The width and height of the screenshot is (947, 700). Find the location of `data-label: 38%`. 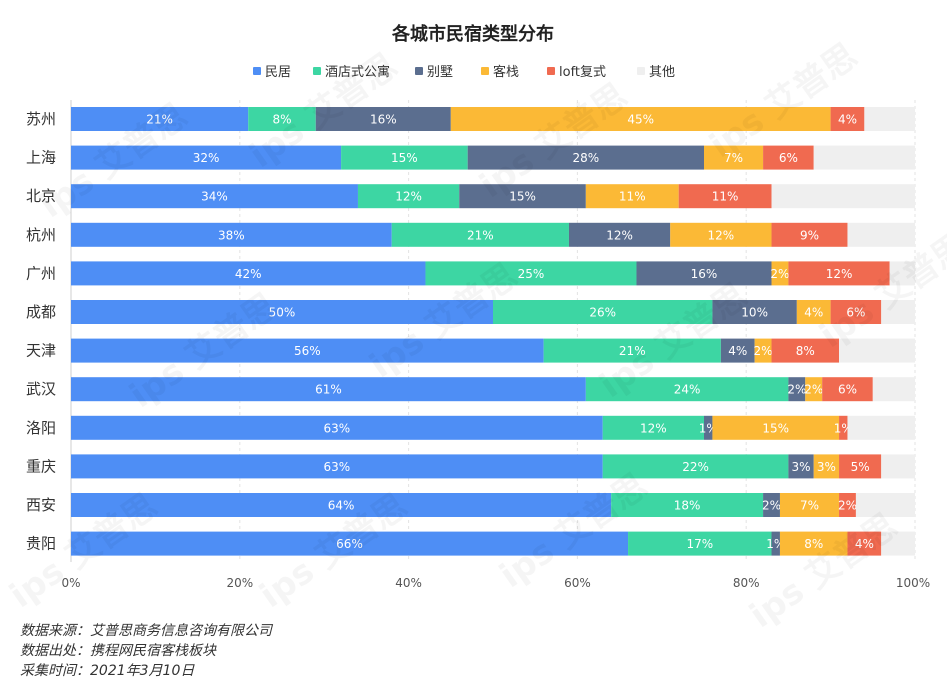

data-label: 38% is located at coordinates (231, 235).